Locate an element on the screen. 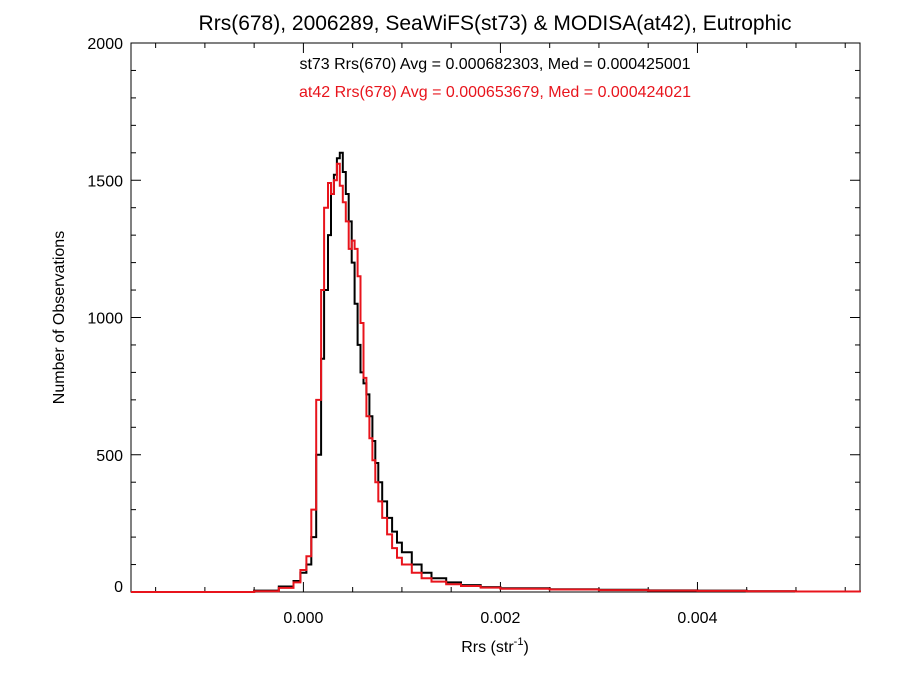 The width and height of the screenshot is (900, 675). y-tick-label: 1500 is located at coordinates (105, 181).